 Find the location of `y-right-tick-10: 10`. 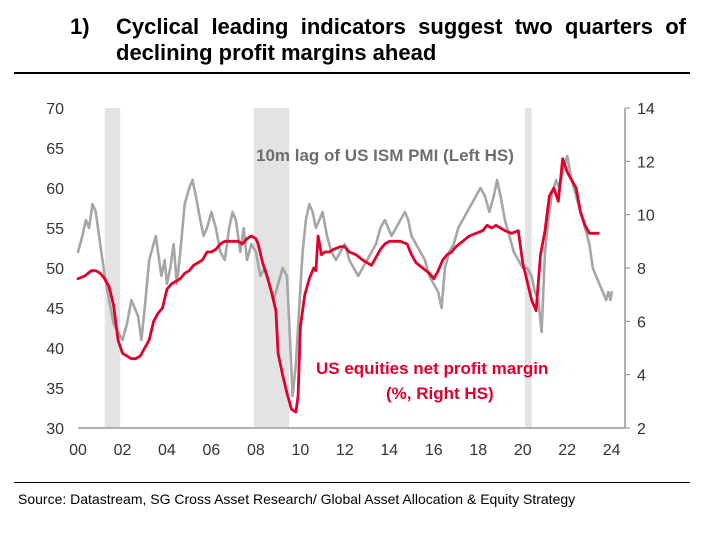

y-right-tick-10: 10 is located at coordinates (646, 216).